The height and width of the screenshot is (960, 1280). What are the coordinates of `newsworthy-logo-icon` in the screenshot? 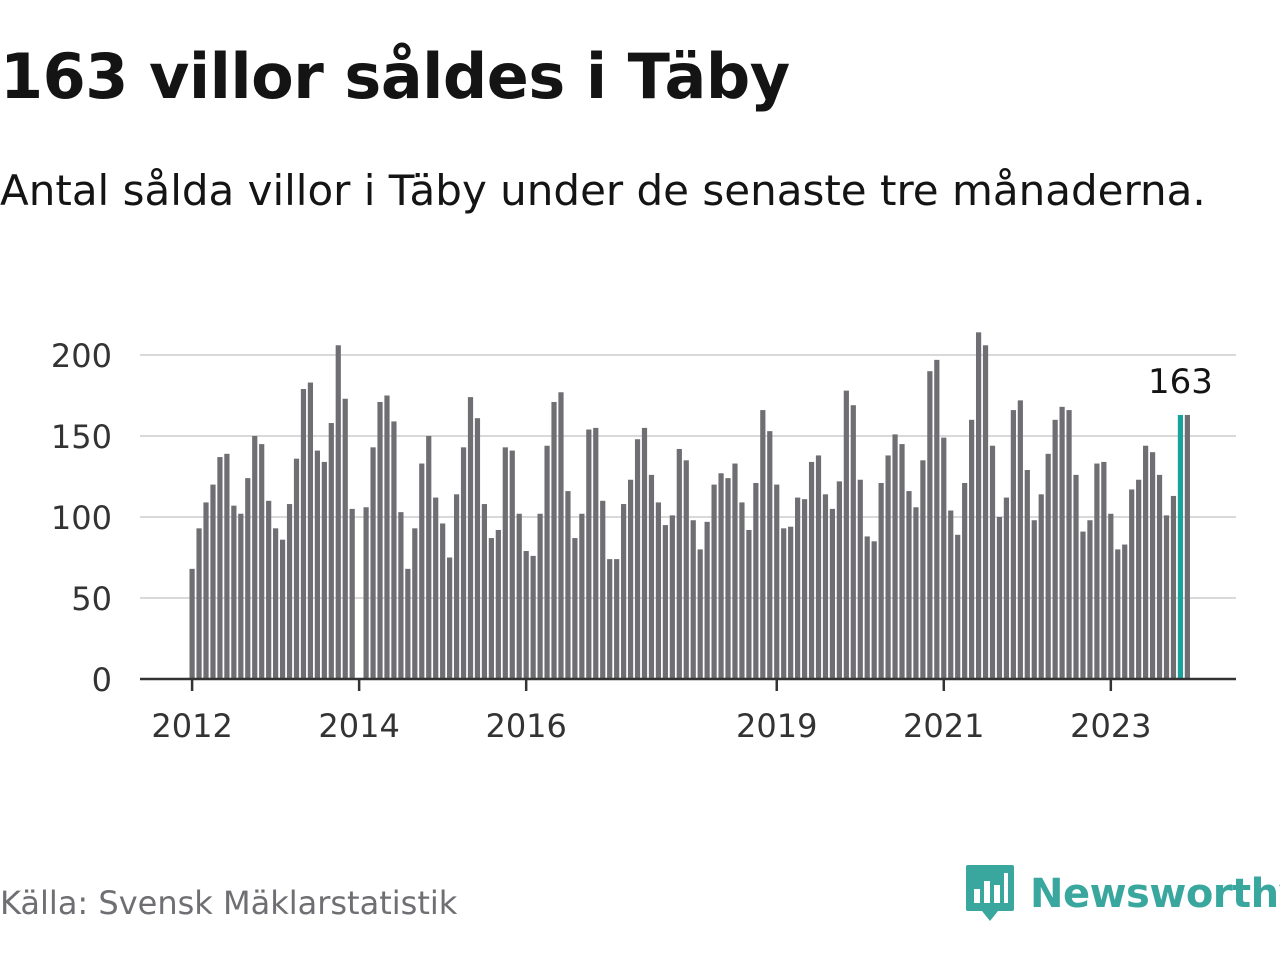 It's located at (990, 893).